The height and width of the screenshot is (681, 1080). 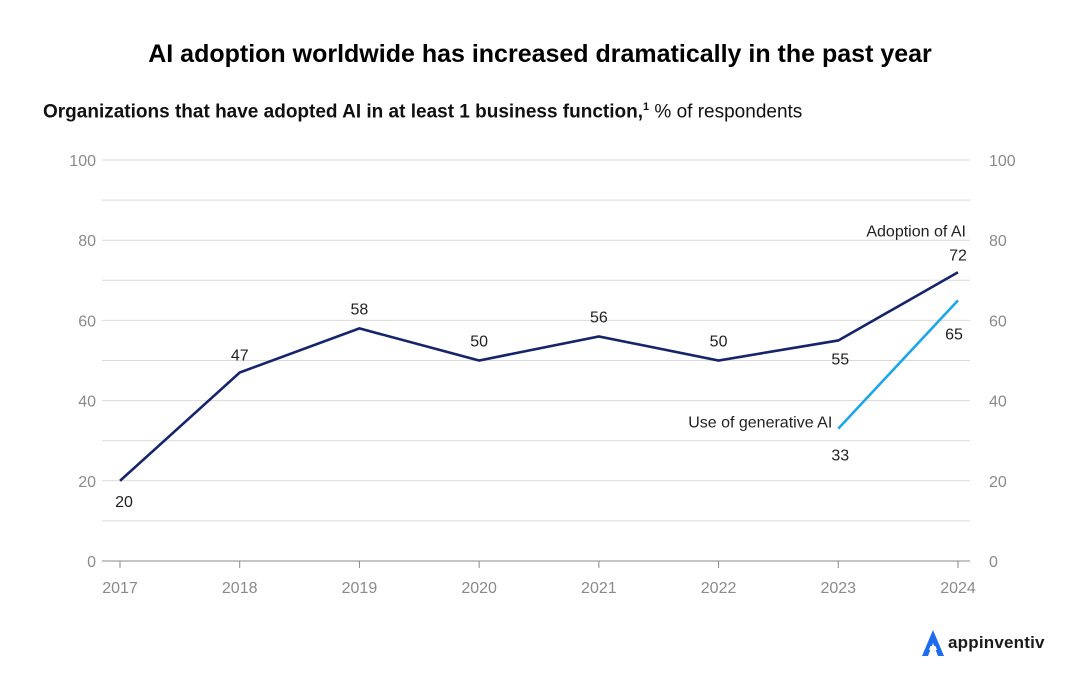 What do you see at coordinates (719, 588) in the screenshot?
I see `x-tick-label: 2022` at bounding box center [719, 588].